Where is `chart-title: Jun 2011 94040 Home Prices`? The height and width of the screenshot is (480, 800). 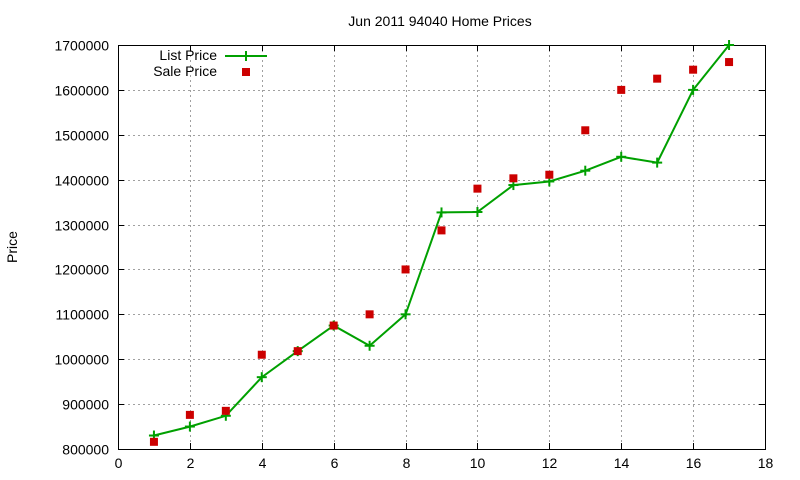 chart-title: Jun 2011 94040 Home Prices is located at coordinates (439, 21).